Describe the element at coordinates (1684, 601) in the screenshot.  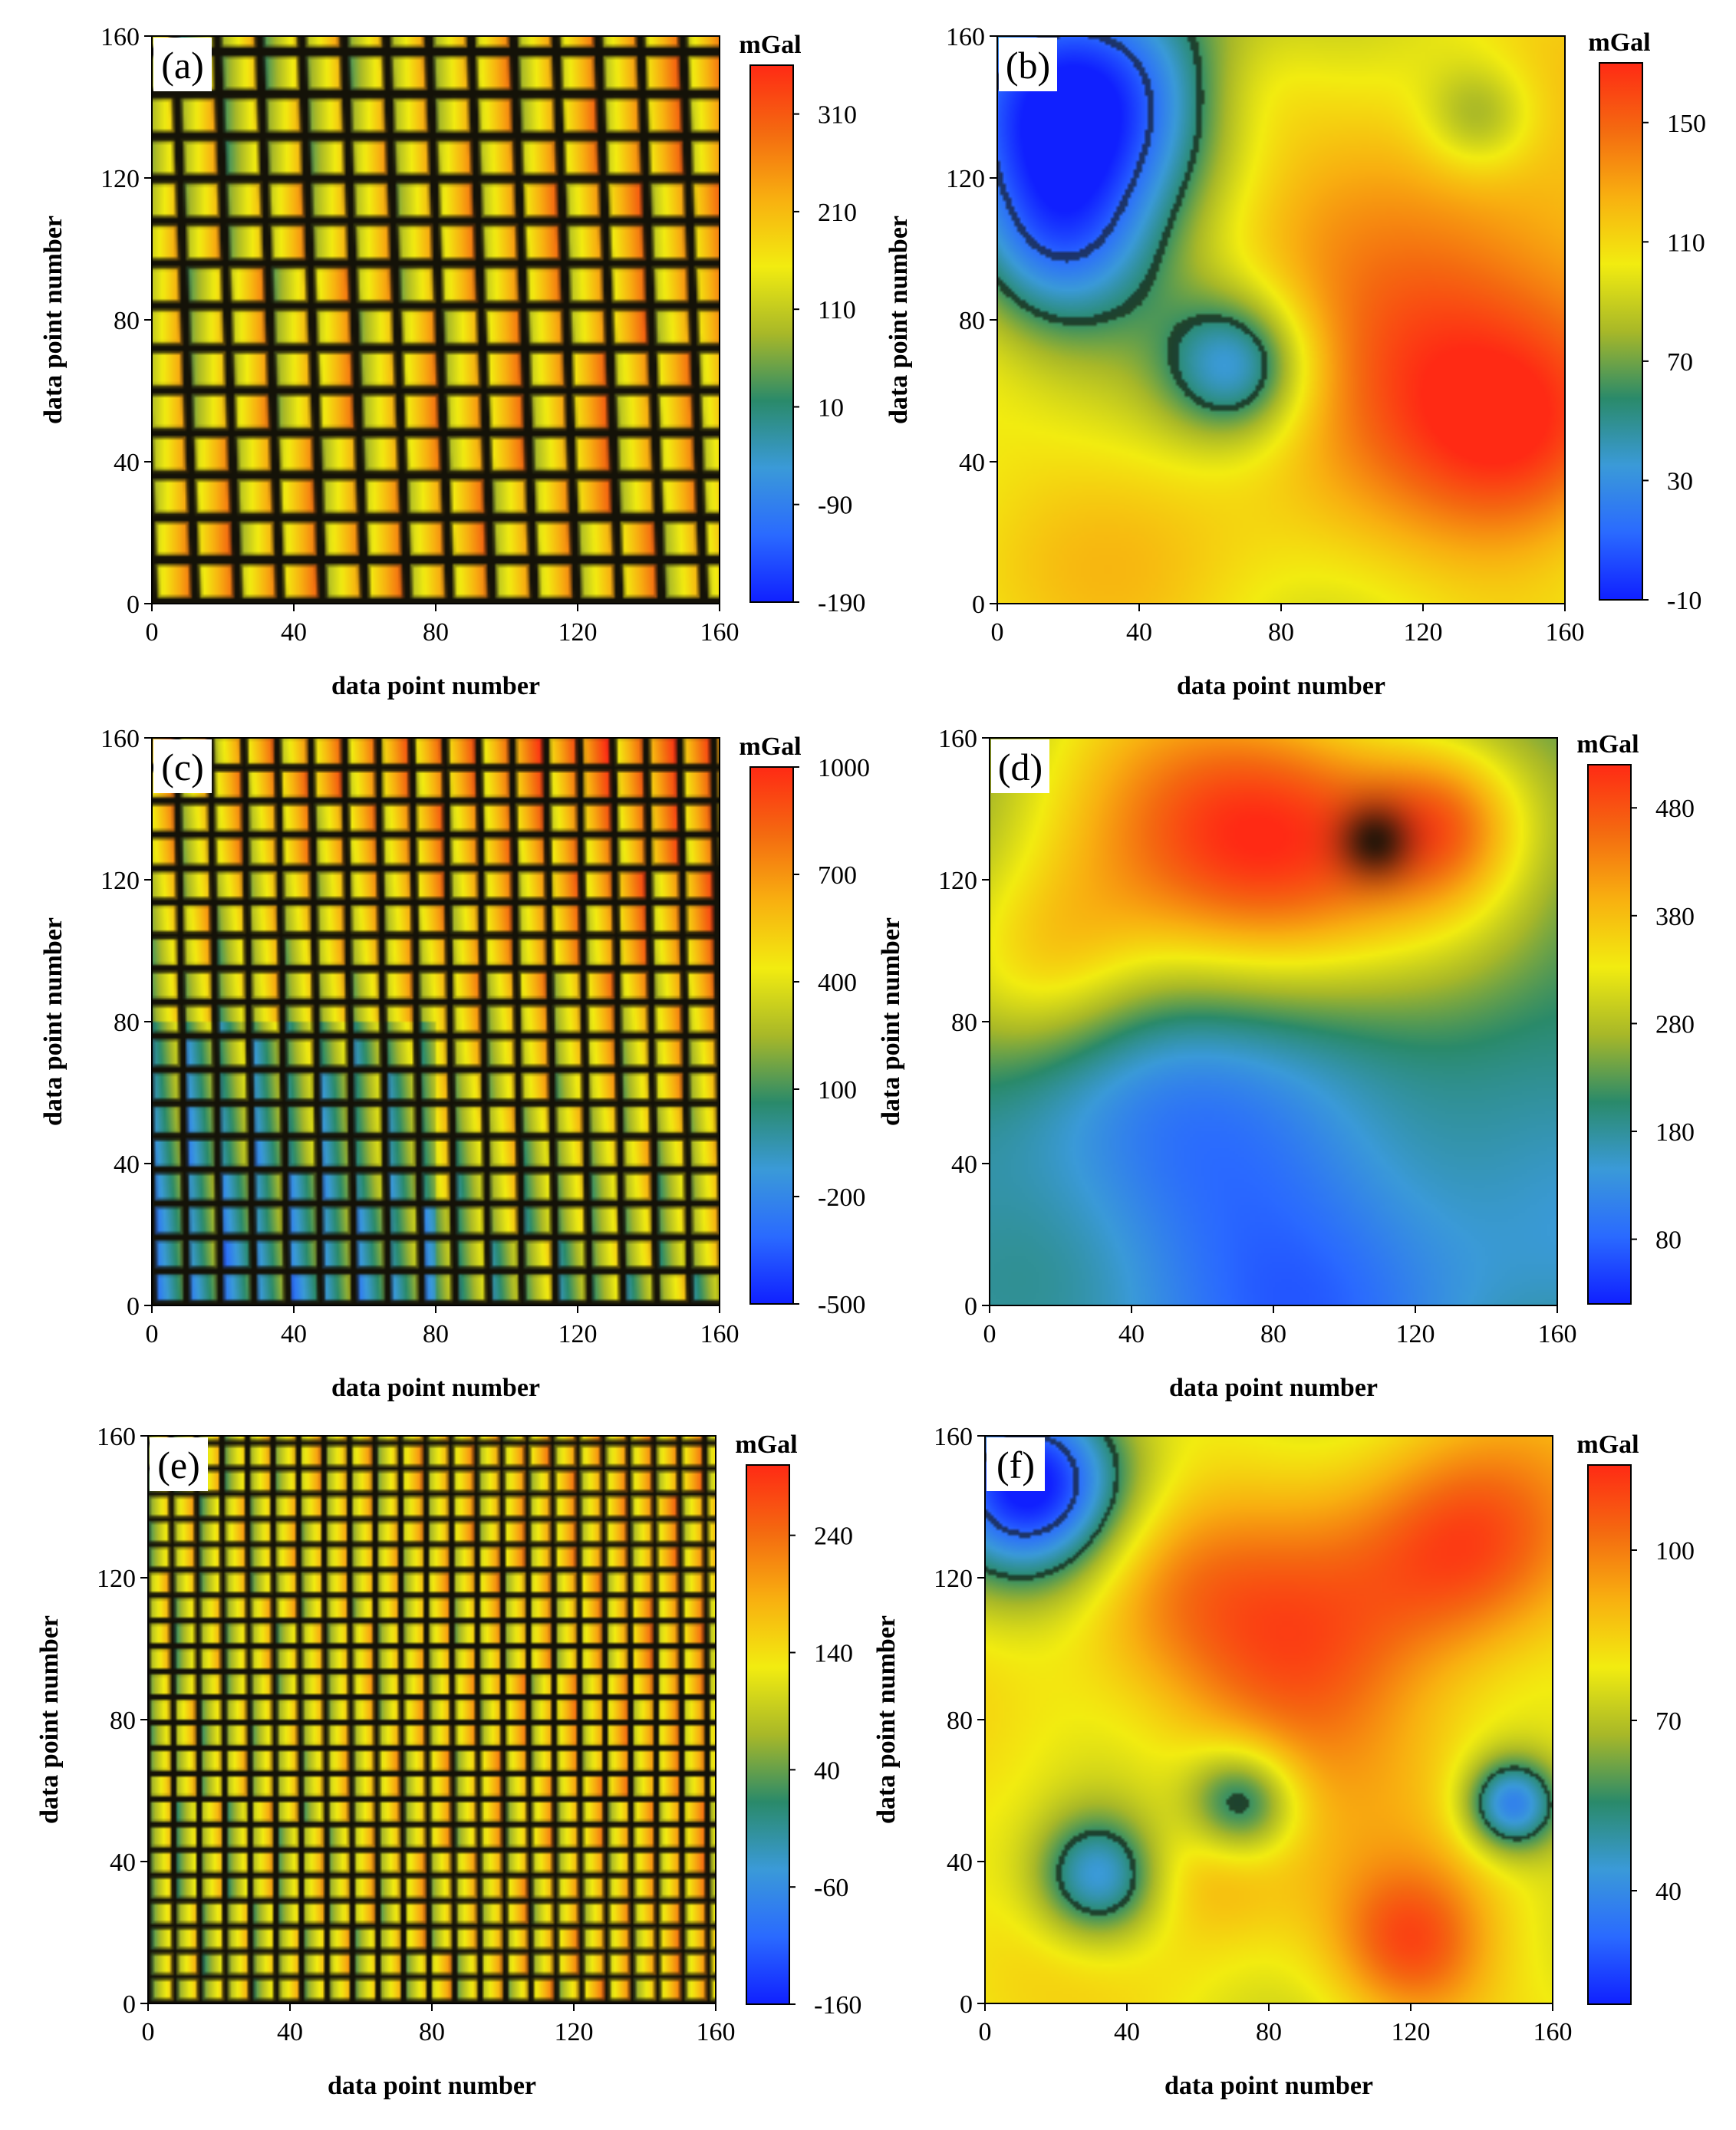
I see `colorbar-tick-label: -10` at that location.